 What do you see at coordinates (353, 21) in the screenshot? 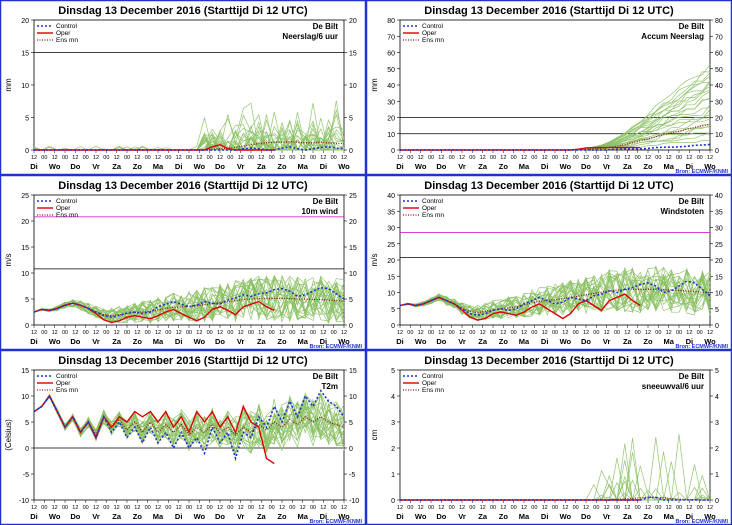
I see `y-right-tick-label: 20` at bounding box center [353, 21].